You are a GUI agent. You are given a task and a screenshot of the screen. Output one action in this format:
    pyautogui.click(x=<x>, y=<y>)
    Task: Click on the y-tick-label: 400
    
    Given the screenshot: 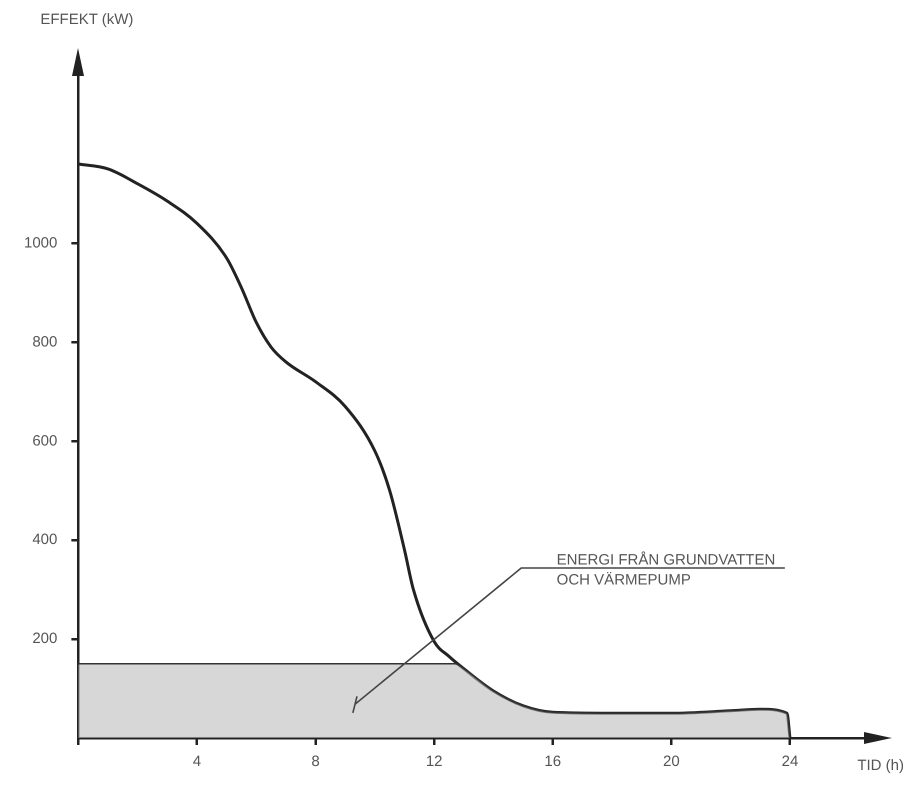 What is the action you would take?
    pyautogui.click(x=45, y=539)
    